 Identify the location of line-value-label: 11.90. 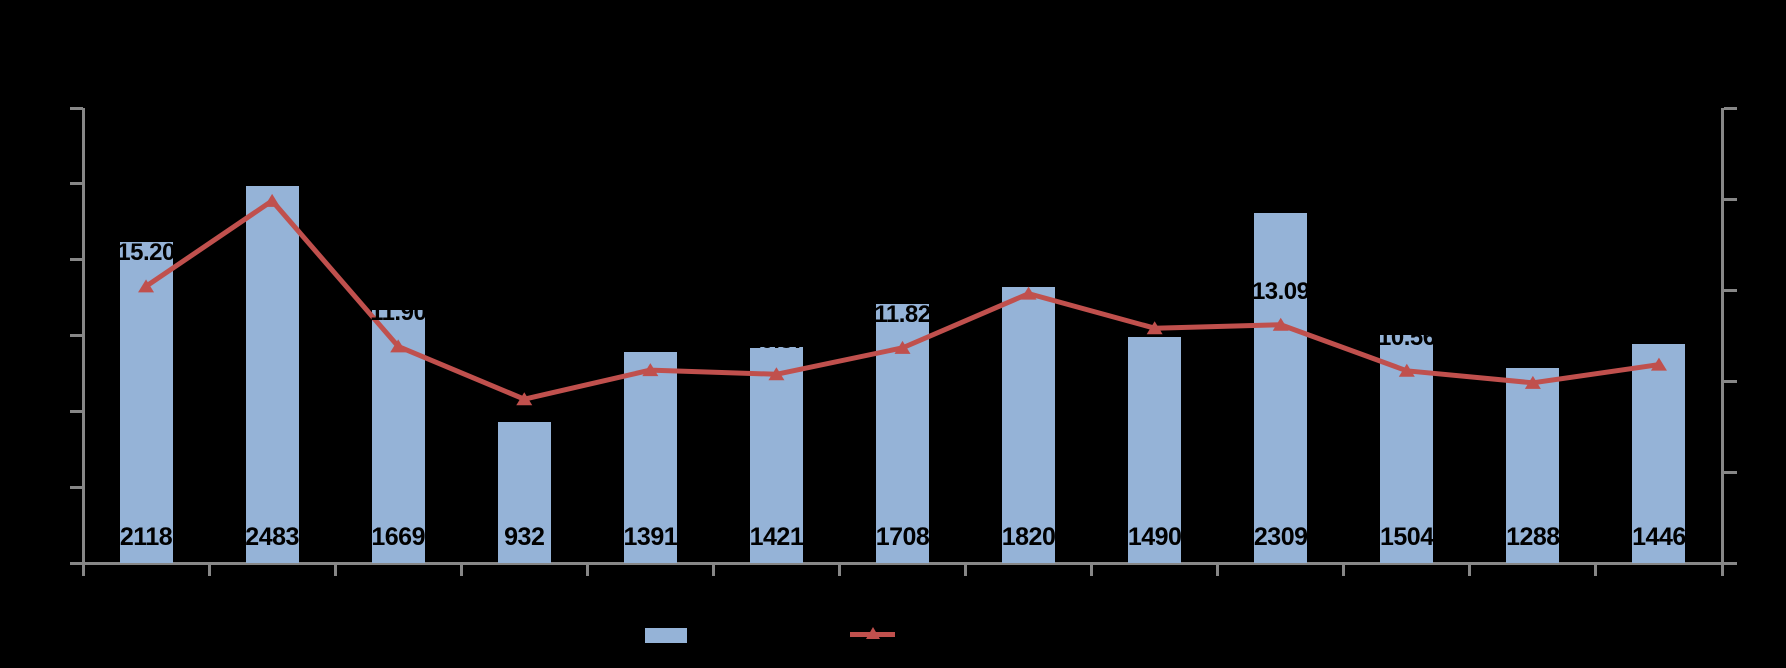
(398, 313).